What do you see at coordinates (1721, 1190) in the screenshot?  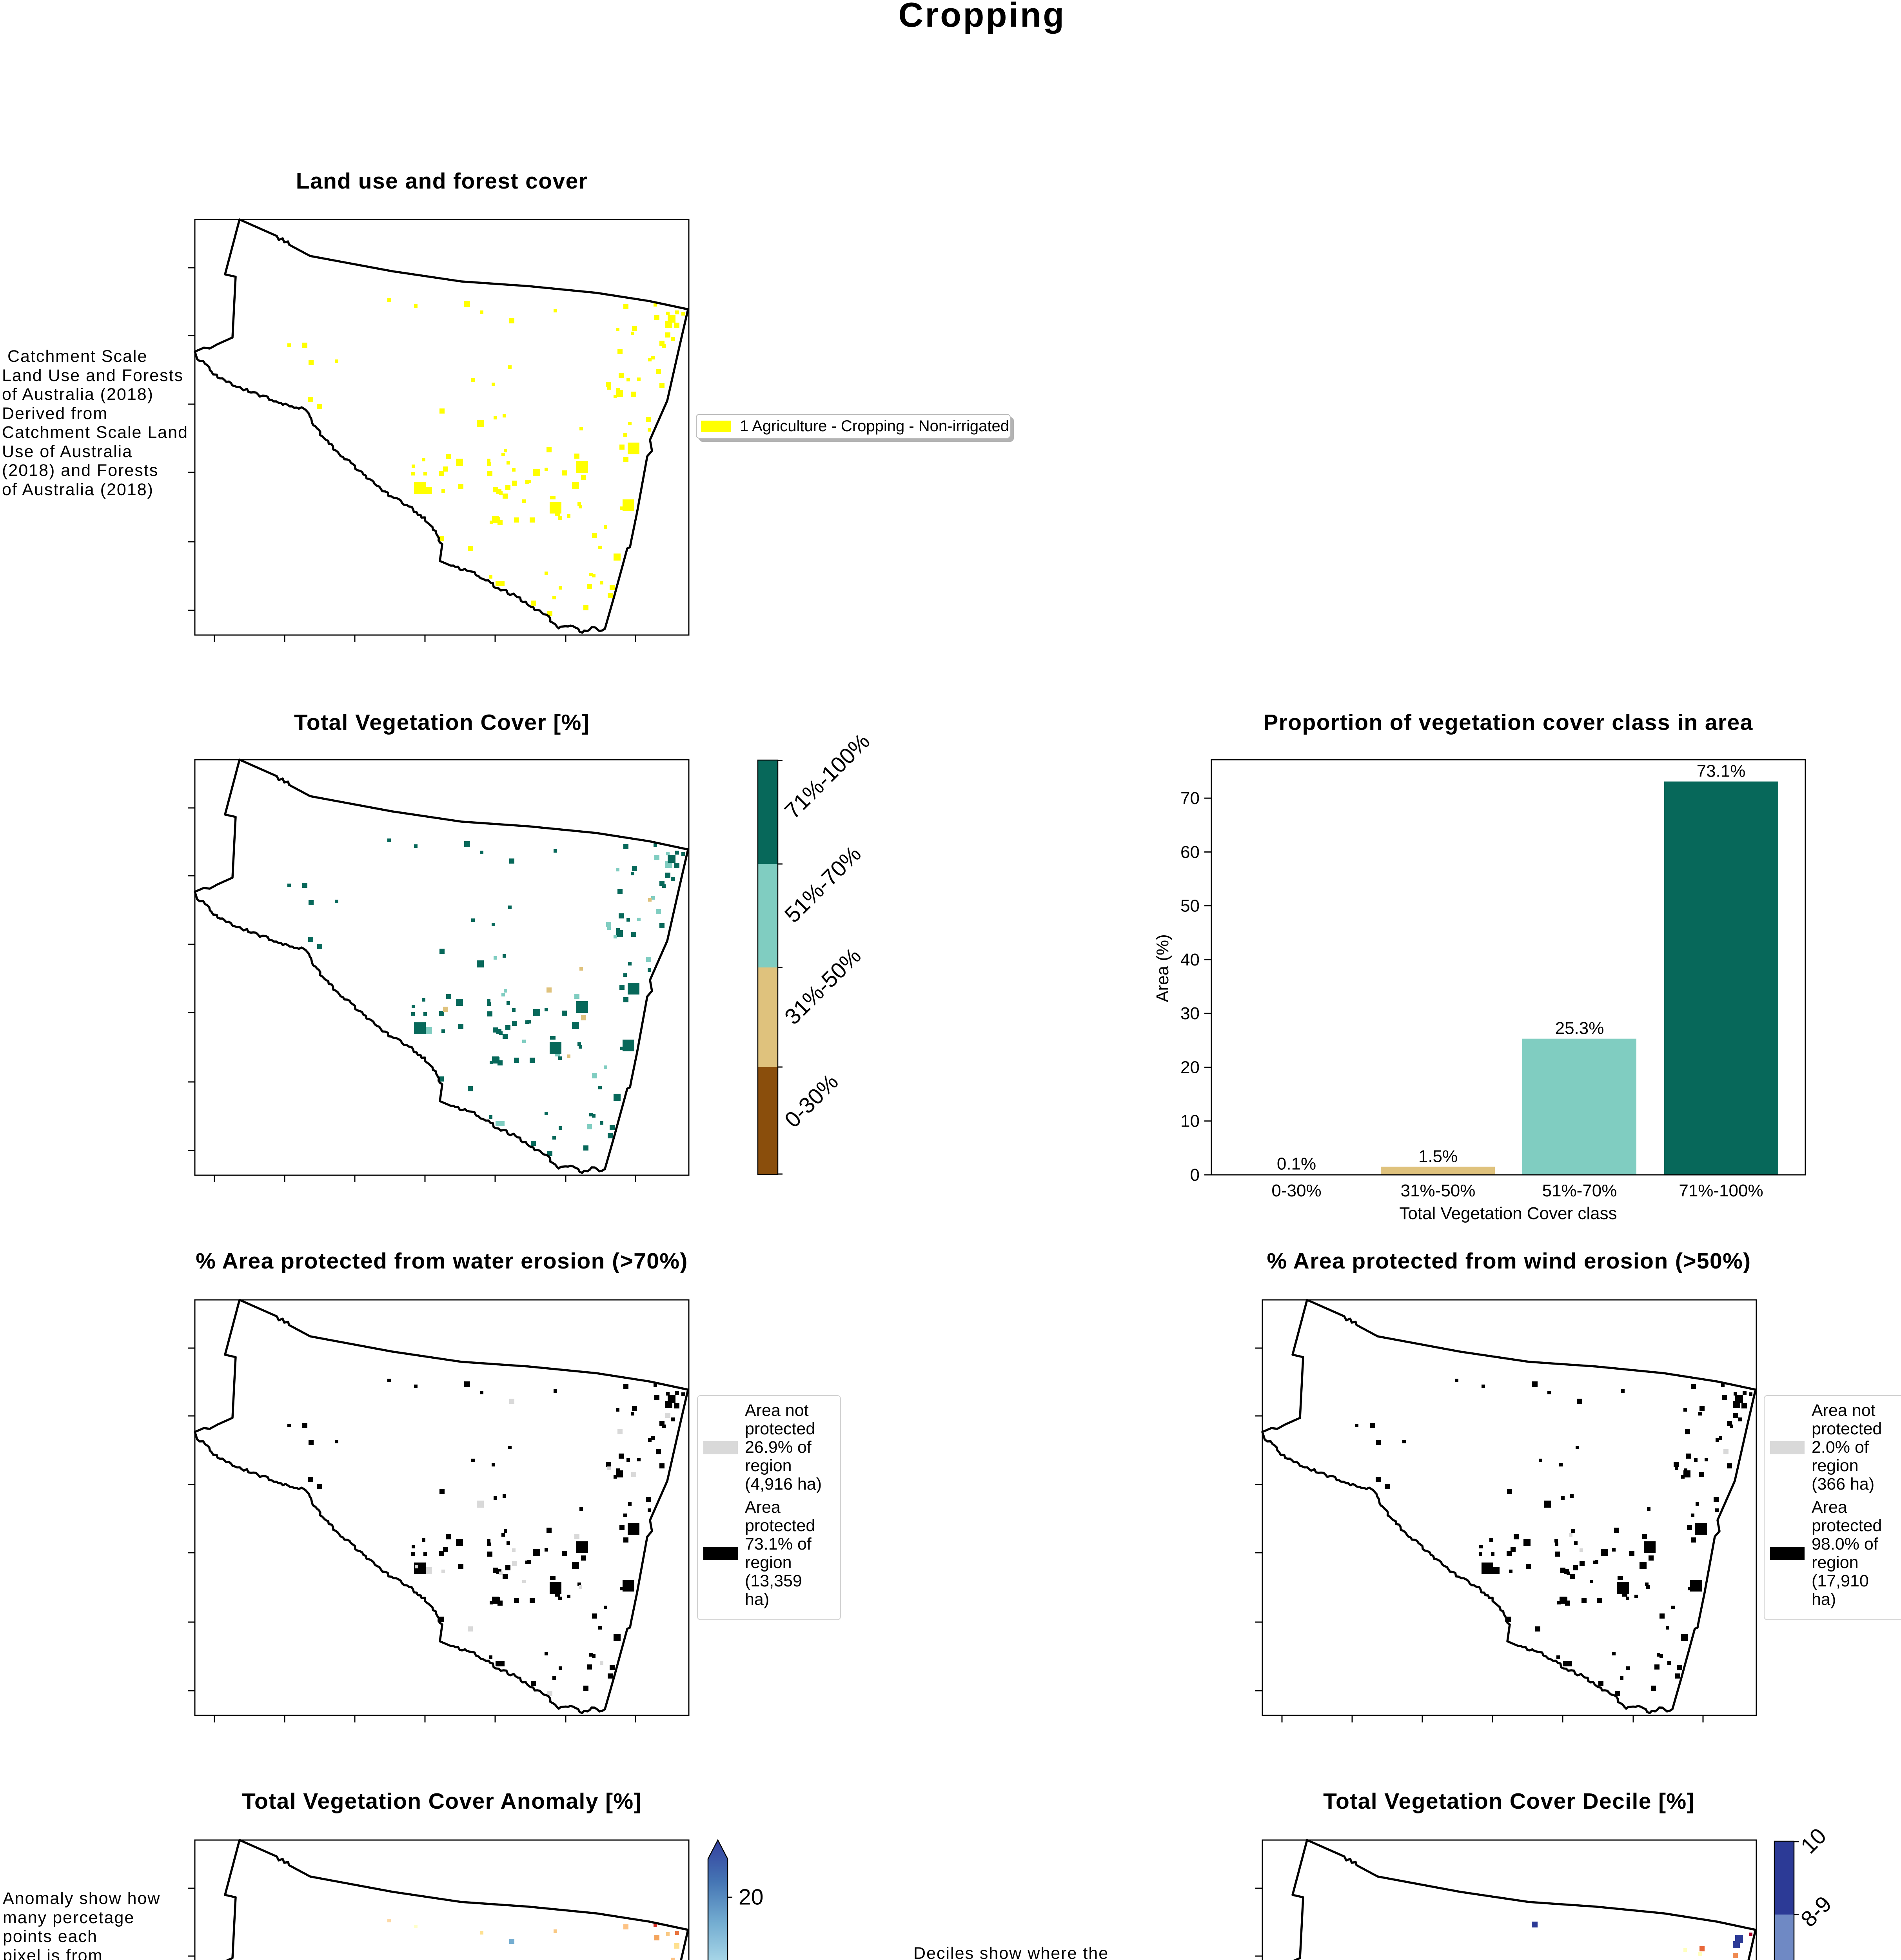 I see `svg-text: 71%-100%` at bounding box center [1721, 1190].